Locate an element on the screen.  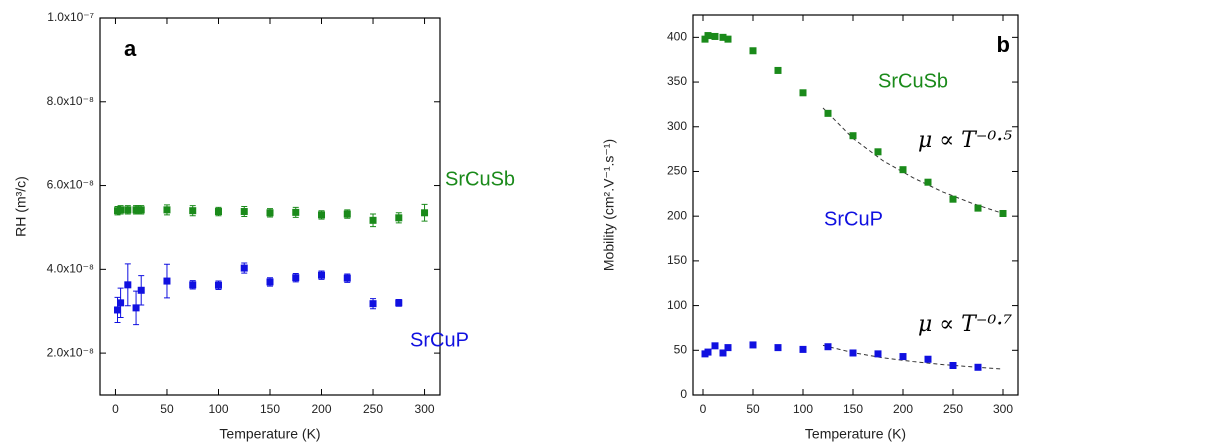
y-tick-label: 300 is located at coordinates (677, 126).